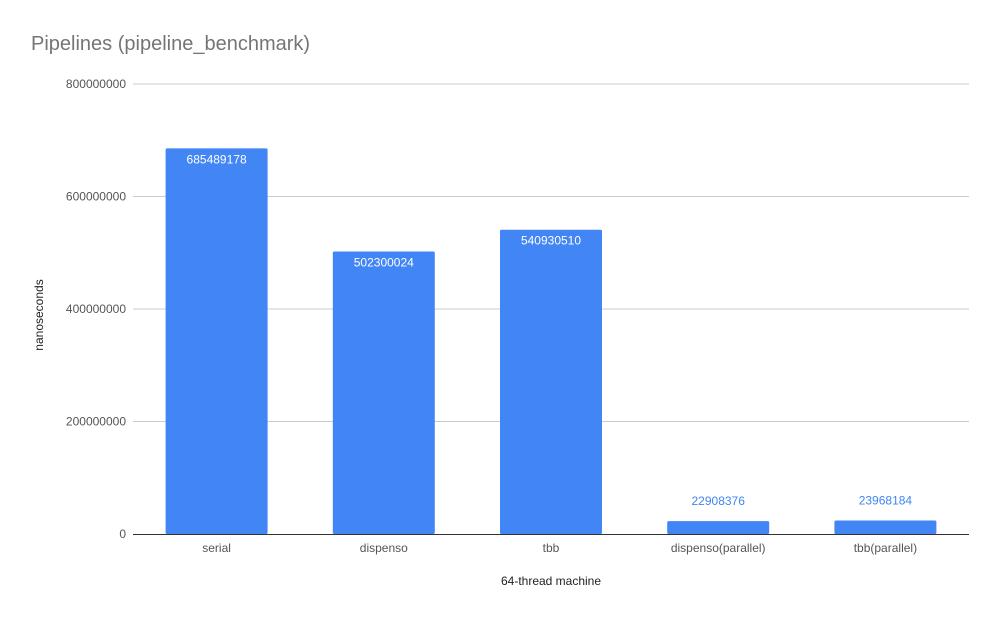 The height and width of the screenshot is (619, 1000). I want to click on data-label: 502300024, so click(384, 262).